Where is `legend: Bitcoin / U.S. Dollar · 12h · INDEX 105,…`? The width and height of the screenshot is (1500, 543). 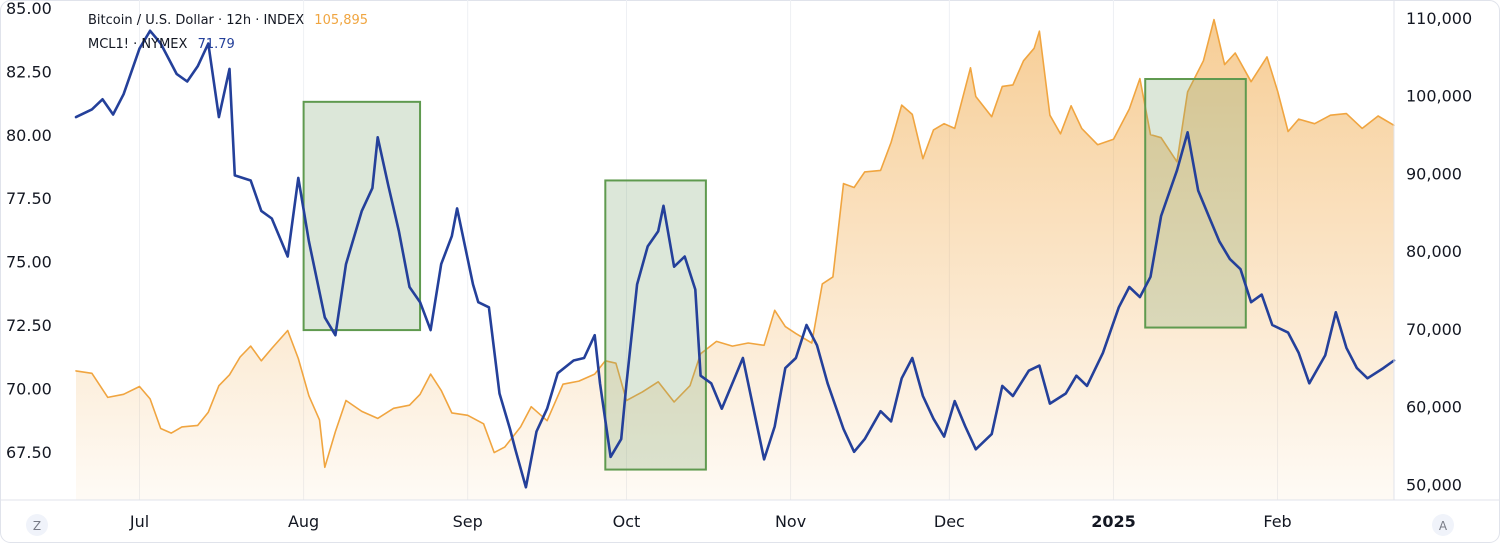
legend: Bitcoin / U.S. Dollar · 12h · INDEX 105,… is located at coordinates (228, 32).